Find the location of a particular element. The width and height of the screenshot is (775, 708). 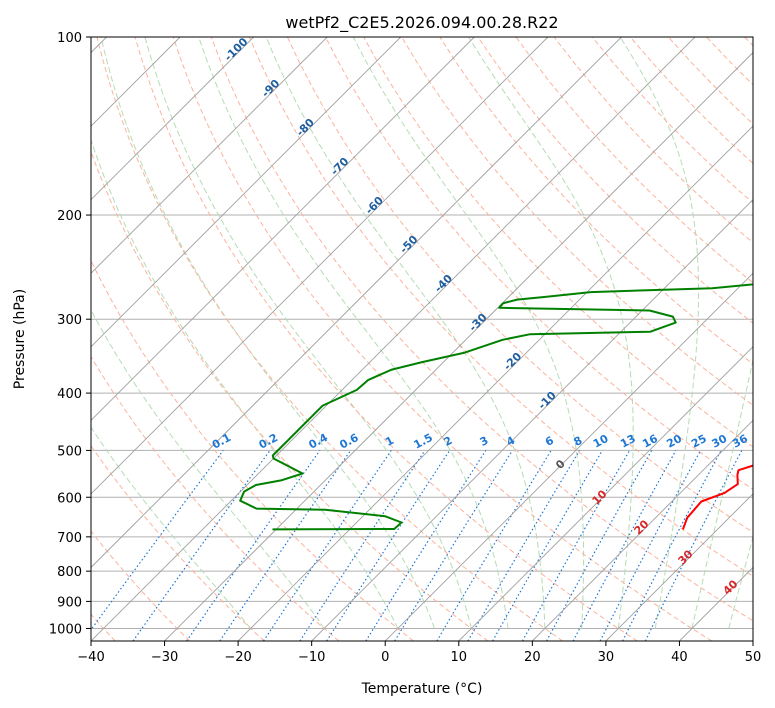

x-tick-label: −40 is located at coordinates (90, 657).